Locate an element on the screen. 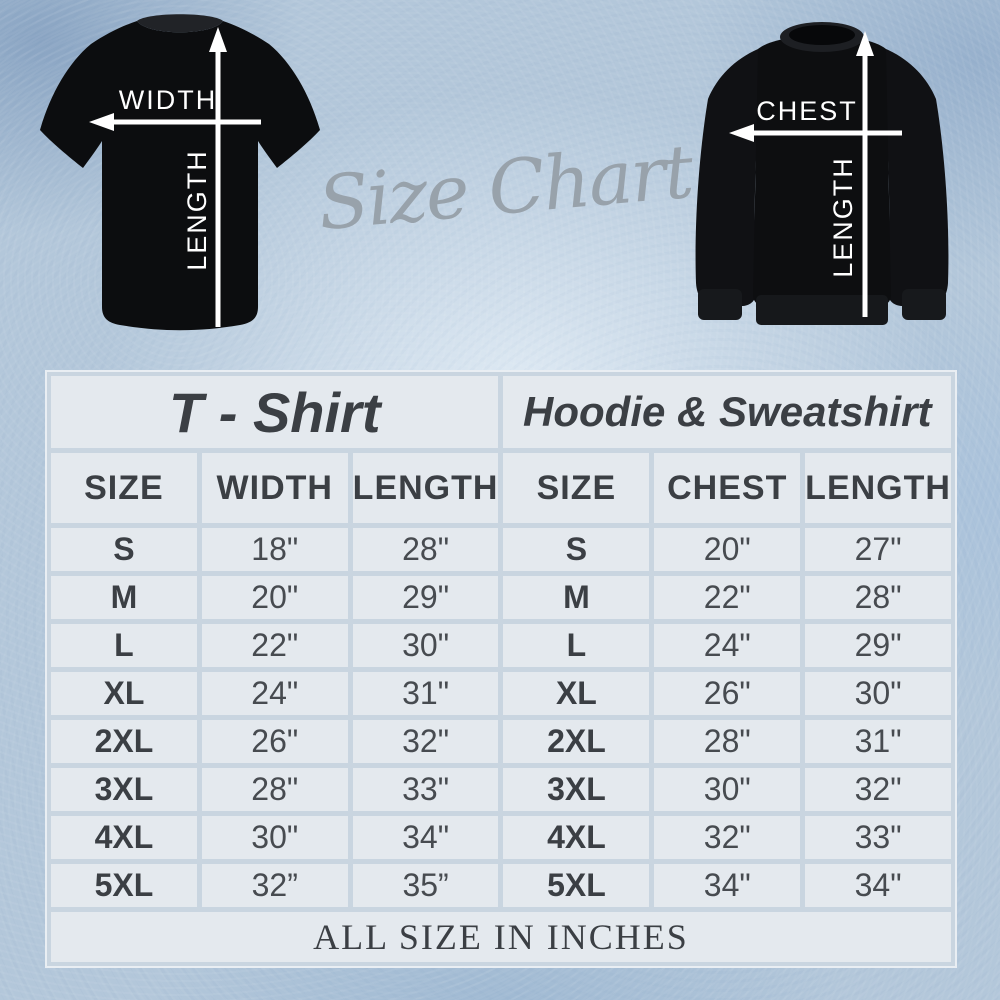 The image size is (1000, 1000). tshirt-width-cell: 28" is located at coordinates (274, 789).